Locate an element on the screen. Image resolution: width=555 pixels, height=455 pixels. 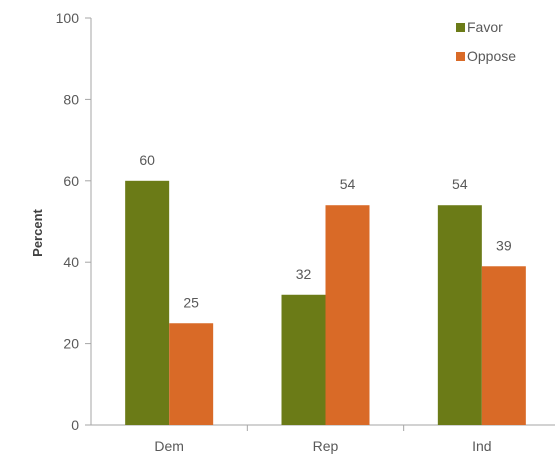
y-tick-label: 60 is located at coordinates (71, 181).